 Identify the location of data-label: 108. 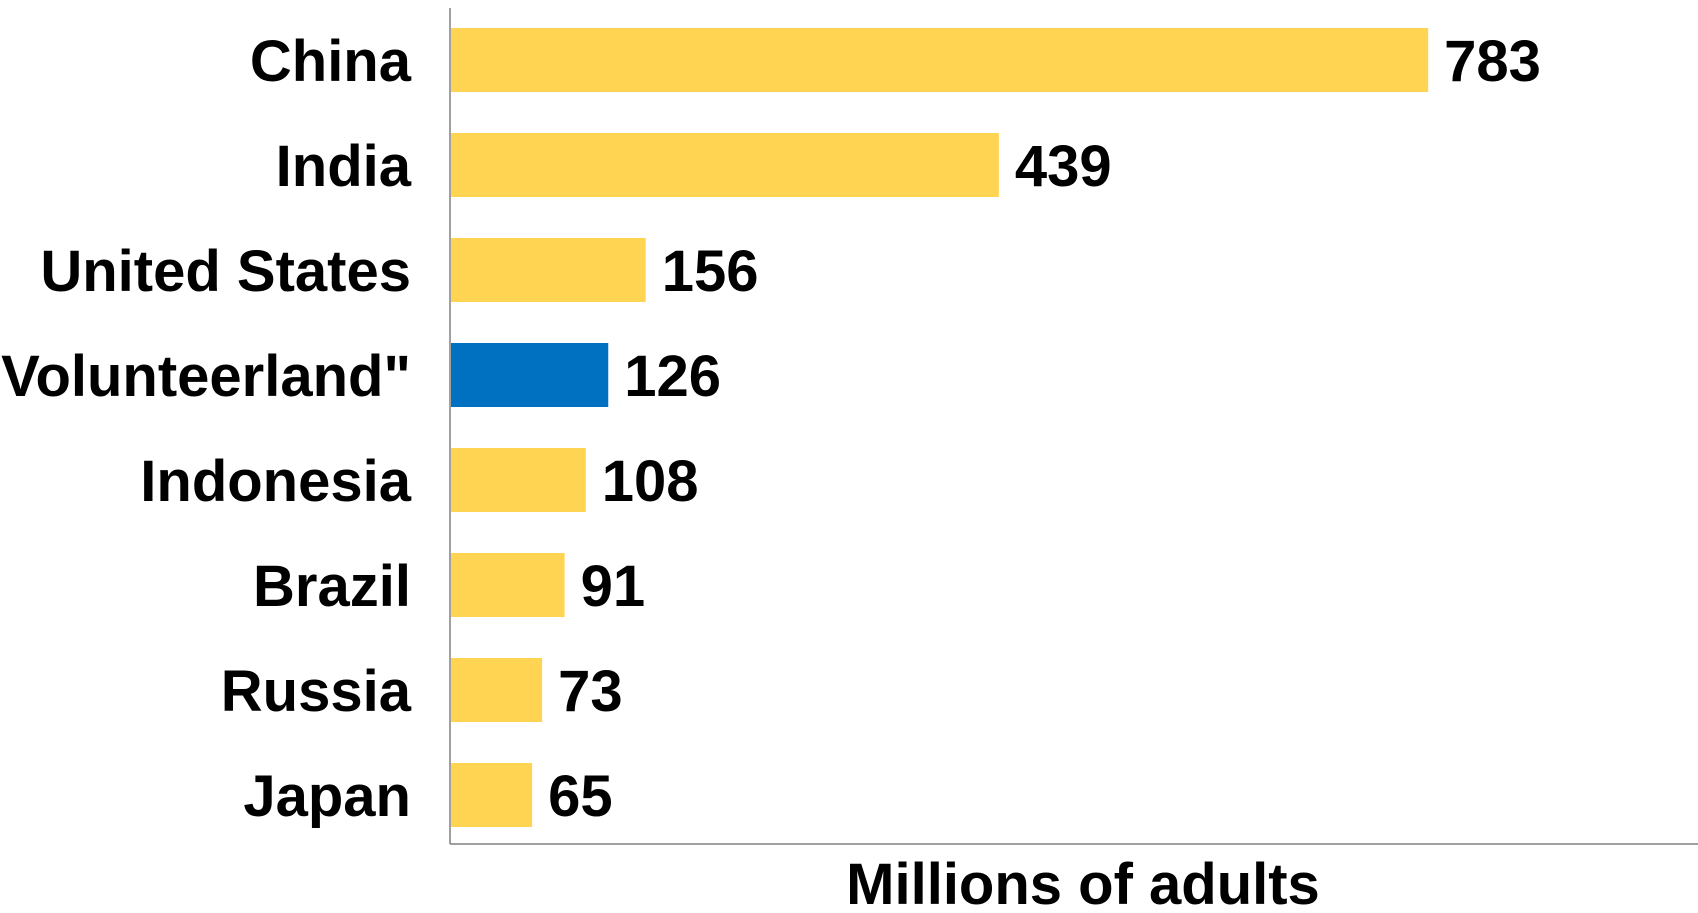
(650, 481).